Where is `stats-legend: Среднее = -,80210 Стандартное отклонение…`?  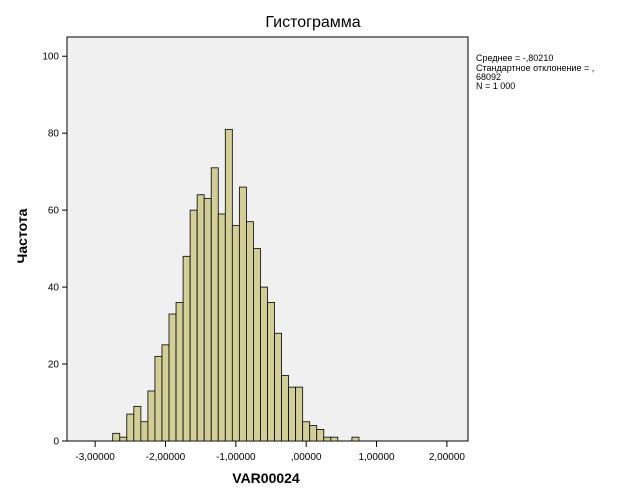 stats-legend: Среднее = -,80210 Стандартное отклонение… is located at coordinates (535, 72).